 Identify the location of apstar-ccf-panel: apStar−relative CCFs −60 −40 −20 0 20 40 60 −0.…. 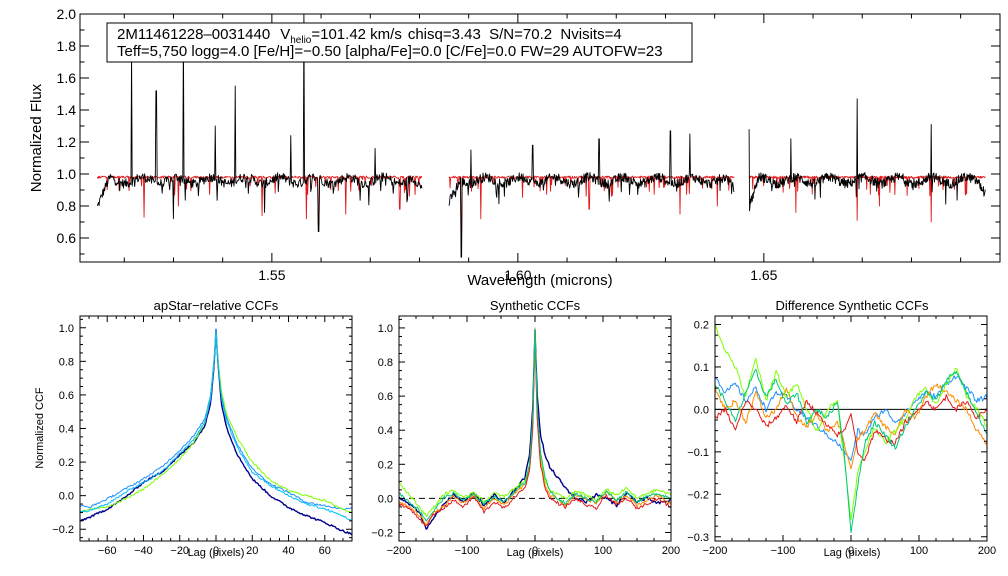
(193, 428).